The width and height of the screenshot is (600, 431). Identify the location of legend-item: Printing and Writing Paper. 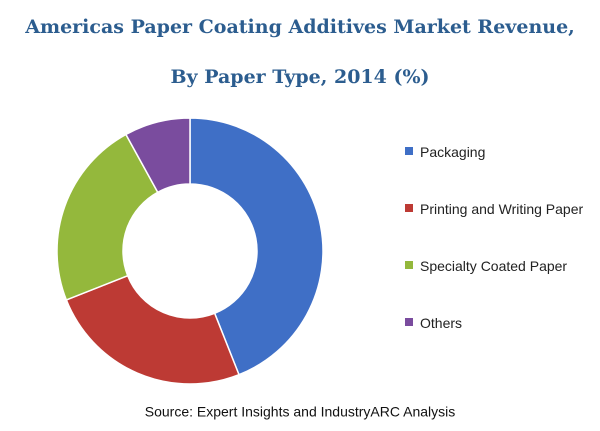
(497, 209).